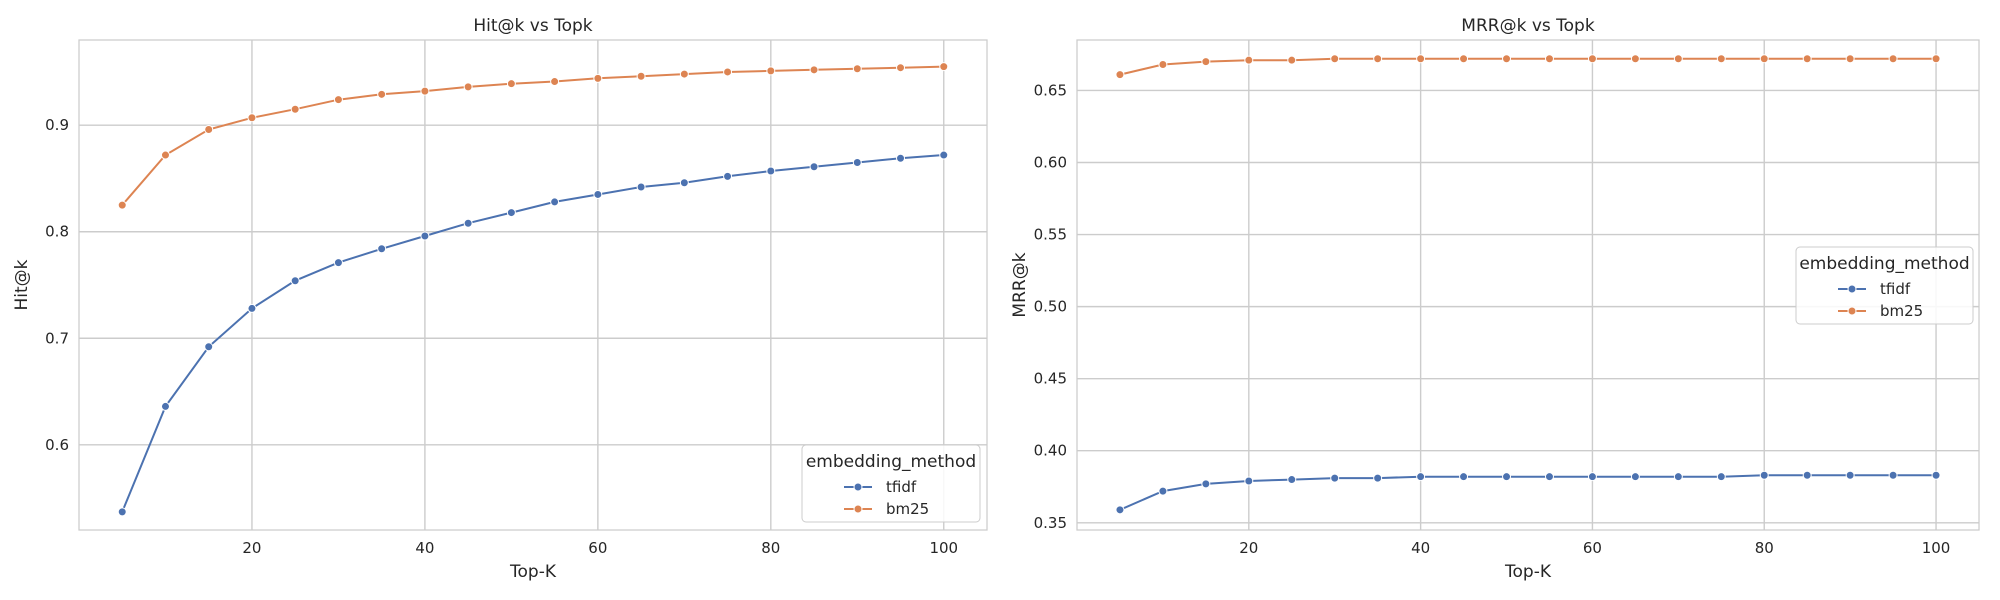 This screenshot has width=2000, height=600. I want to click on y-tick-label: 0.40, so click(1050, 451).